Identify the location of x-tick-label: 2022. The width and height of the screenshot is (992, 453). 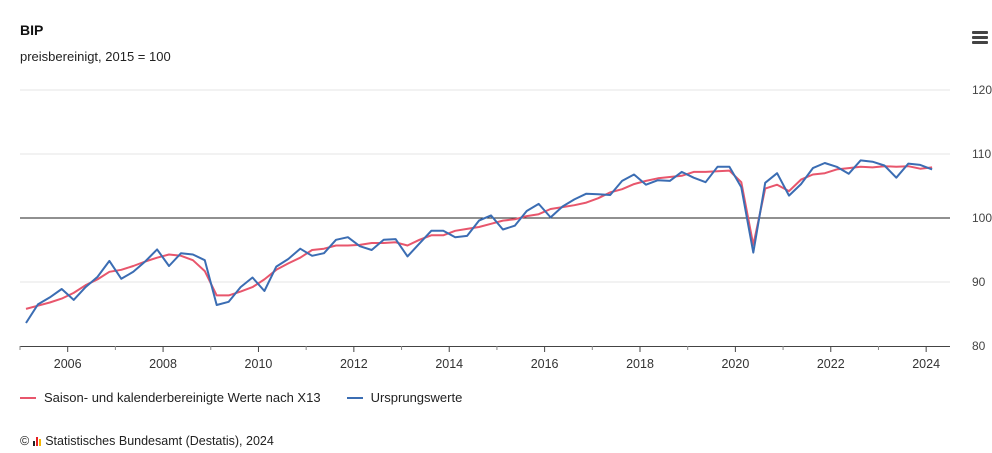
(831, 364).